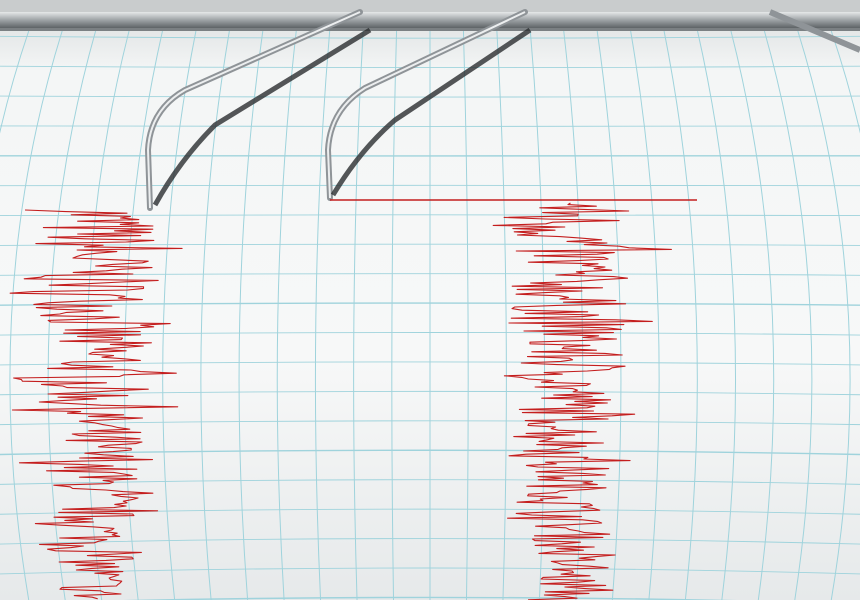 The height and width of the screenshot is (600, 860). Describe the element at coordinates (430, 15) in the screenshot. I see `top-rail` at that location.